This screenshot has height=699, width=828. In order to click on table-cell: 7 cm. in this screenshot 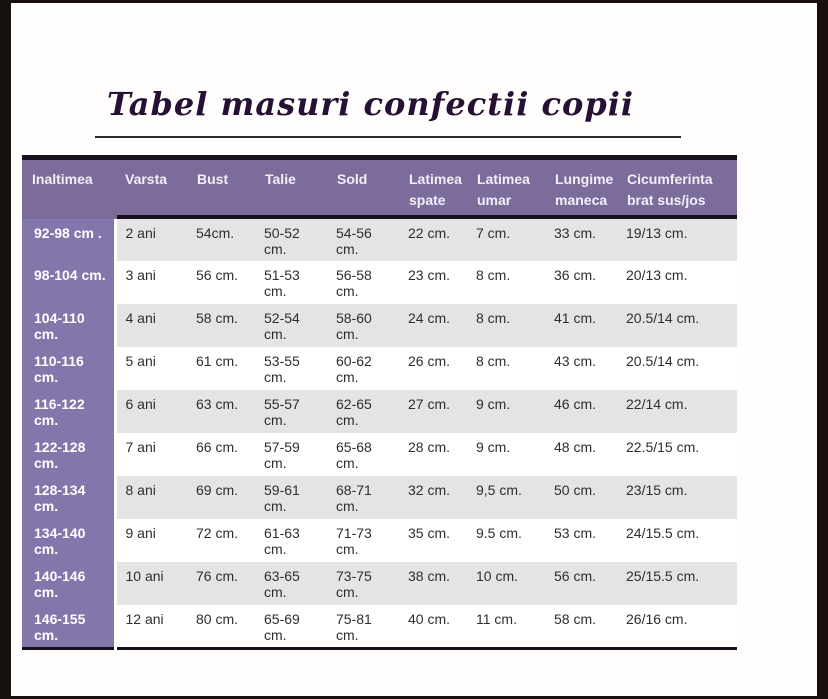, I will do `click(506, 239)`.